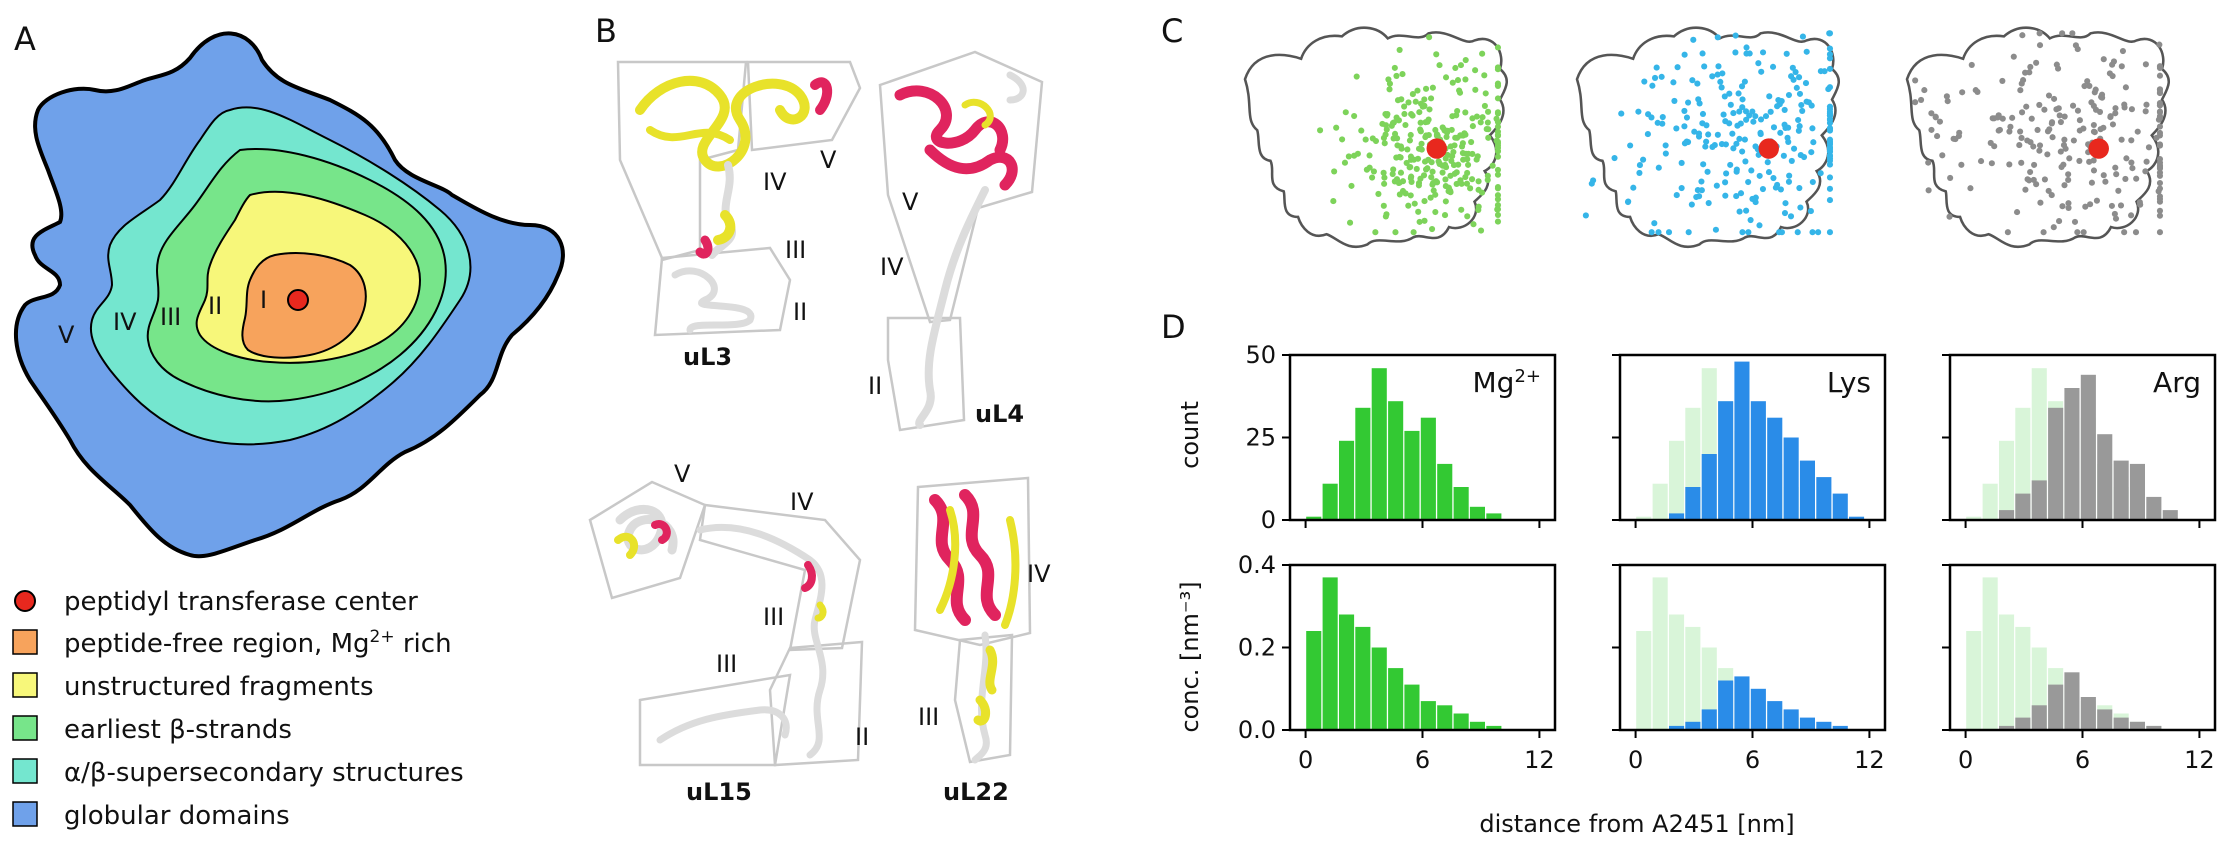  Describe the element at coordinates (739, 215) in the screenshot. I see `protein-ul3: V IV III II uL3` at that location.